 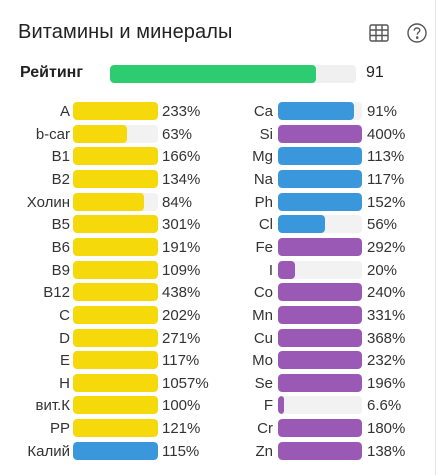 I want to click on mineral-label: Se, so click(x=263, y=383).